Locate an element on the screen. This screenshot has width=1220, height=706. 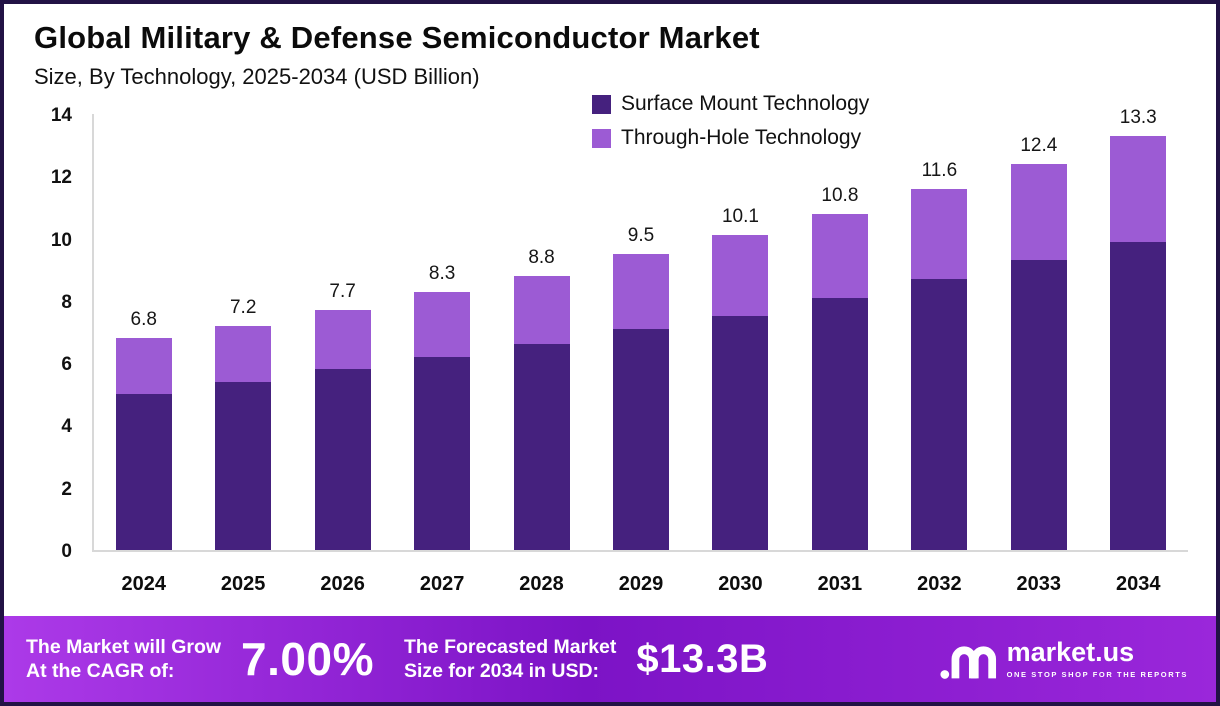
x-axis-label: 2033 is located at coordinates (1039, 584).